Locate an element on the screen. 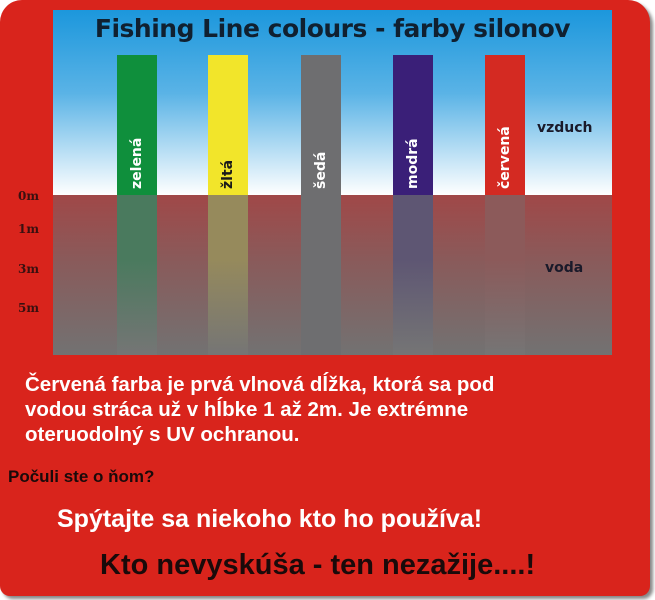 The height and width of the screenshot is (600, 655). ask-text: Spýtajte sa niekoho kto ho používa! is located at coordinates (270, 519).